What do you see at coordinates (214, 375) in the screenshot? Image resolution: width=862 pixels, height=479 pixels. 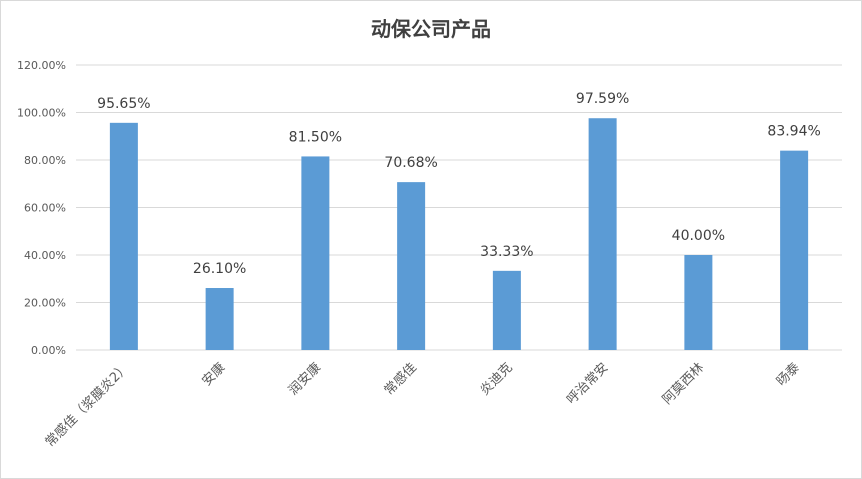 I see `x-tick-label: 安康` at bounding box center [214, 375].